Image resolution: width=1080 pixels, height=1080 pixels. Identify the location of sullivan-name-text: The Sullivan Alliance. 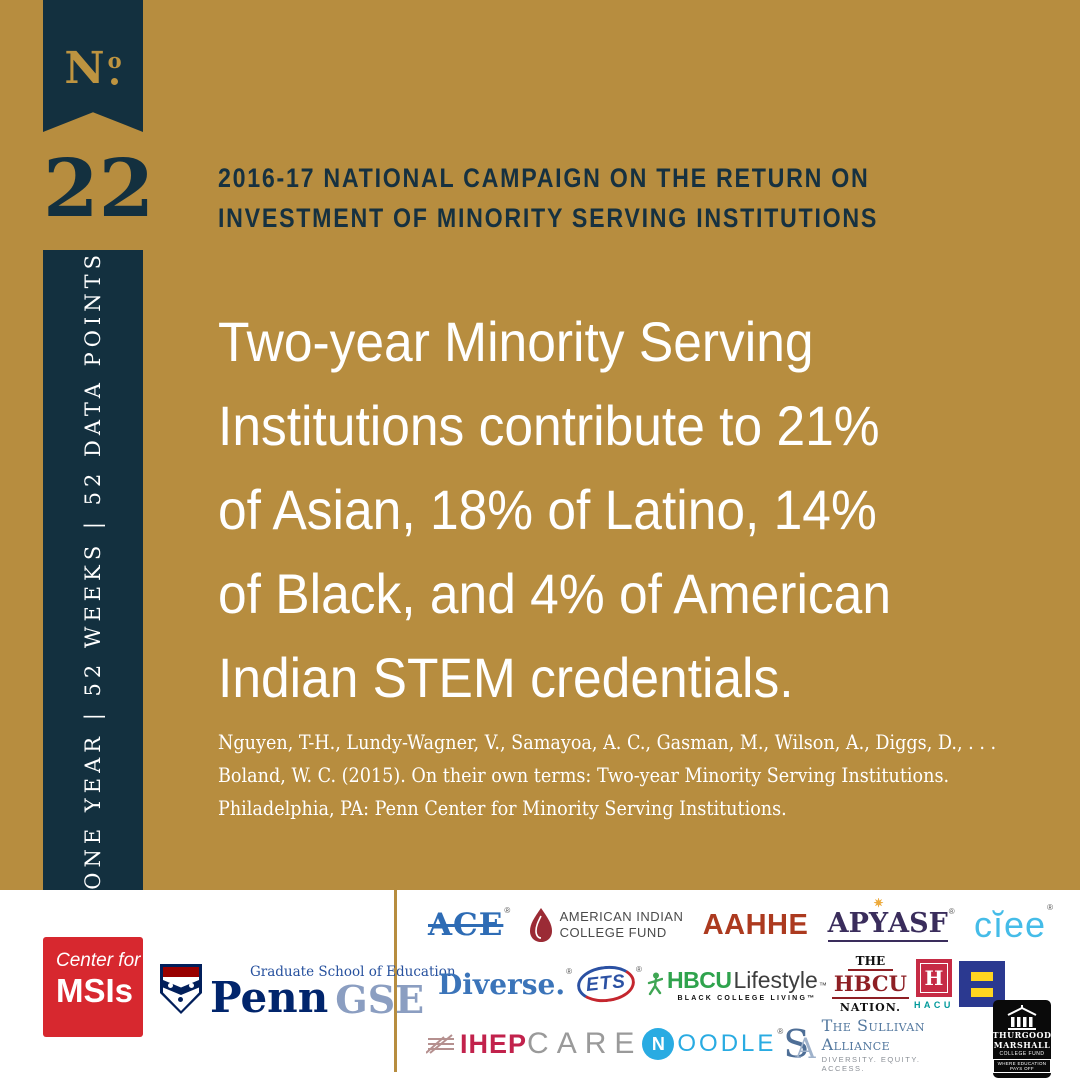
(873, 1034).